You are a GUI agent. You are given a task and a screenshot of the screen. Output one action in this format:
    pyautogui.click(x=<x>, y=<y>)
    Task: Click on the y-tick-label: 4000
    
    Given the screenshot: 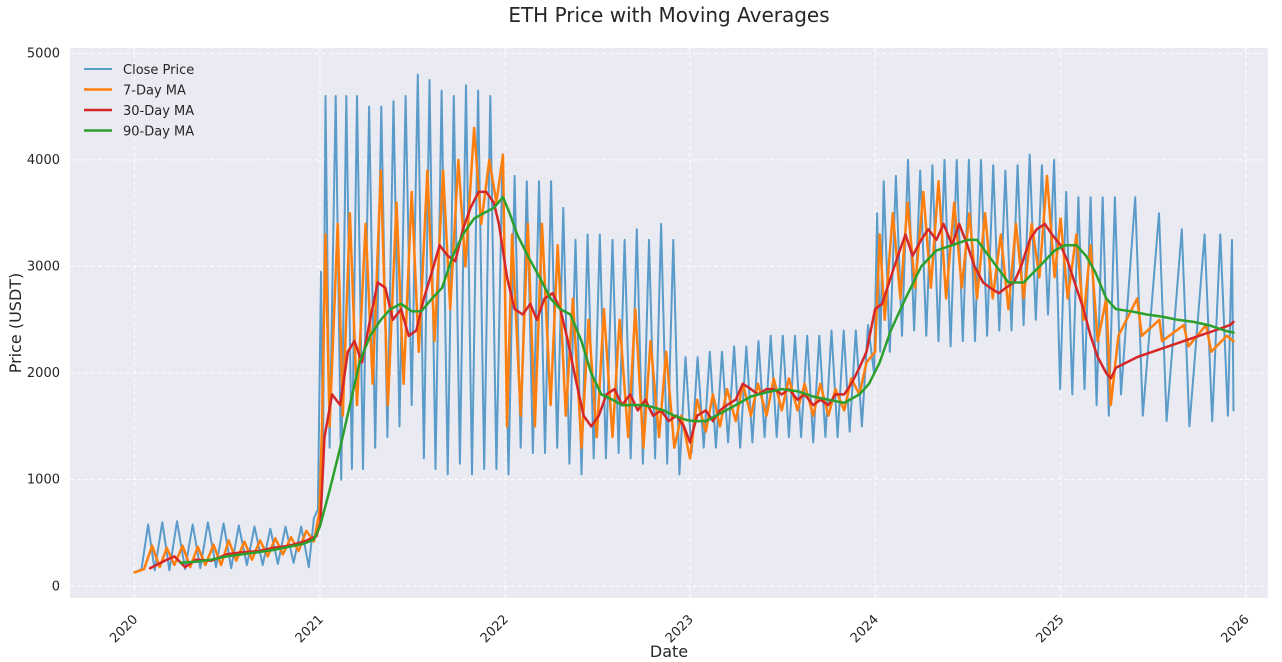 What is the action you would take?
    pyautogui.click(x=43, y=160)
    